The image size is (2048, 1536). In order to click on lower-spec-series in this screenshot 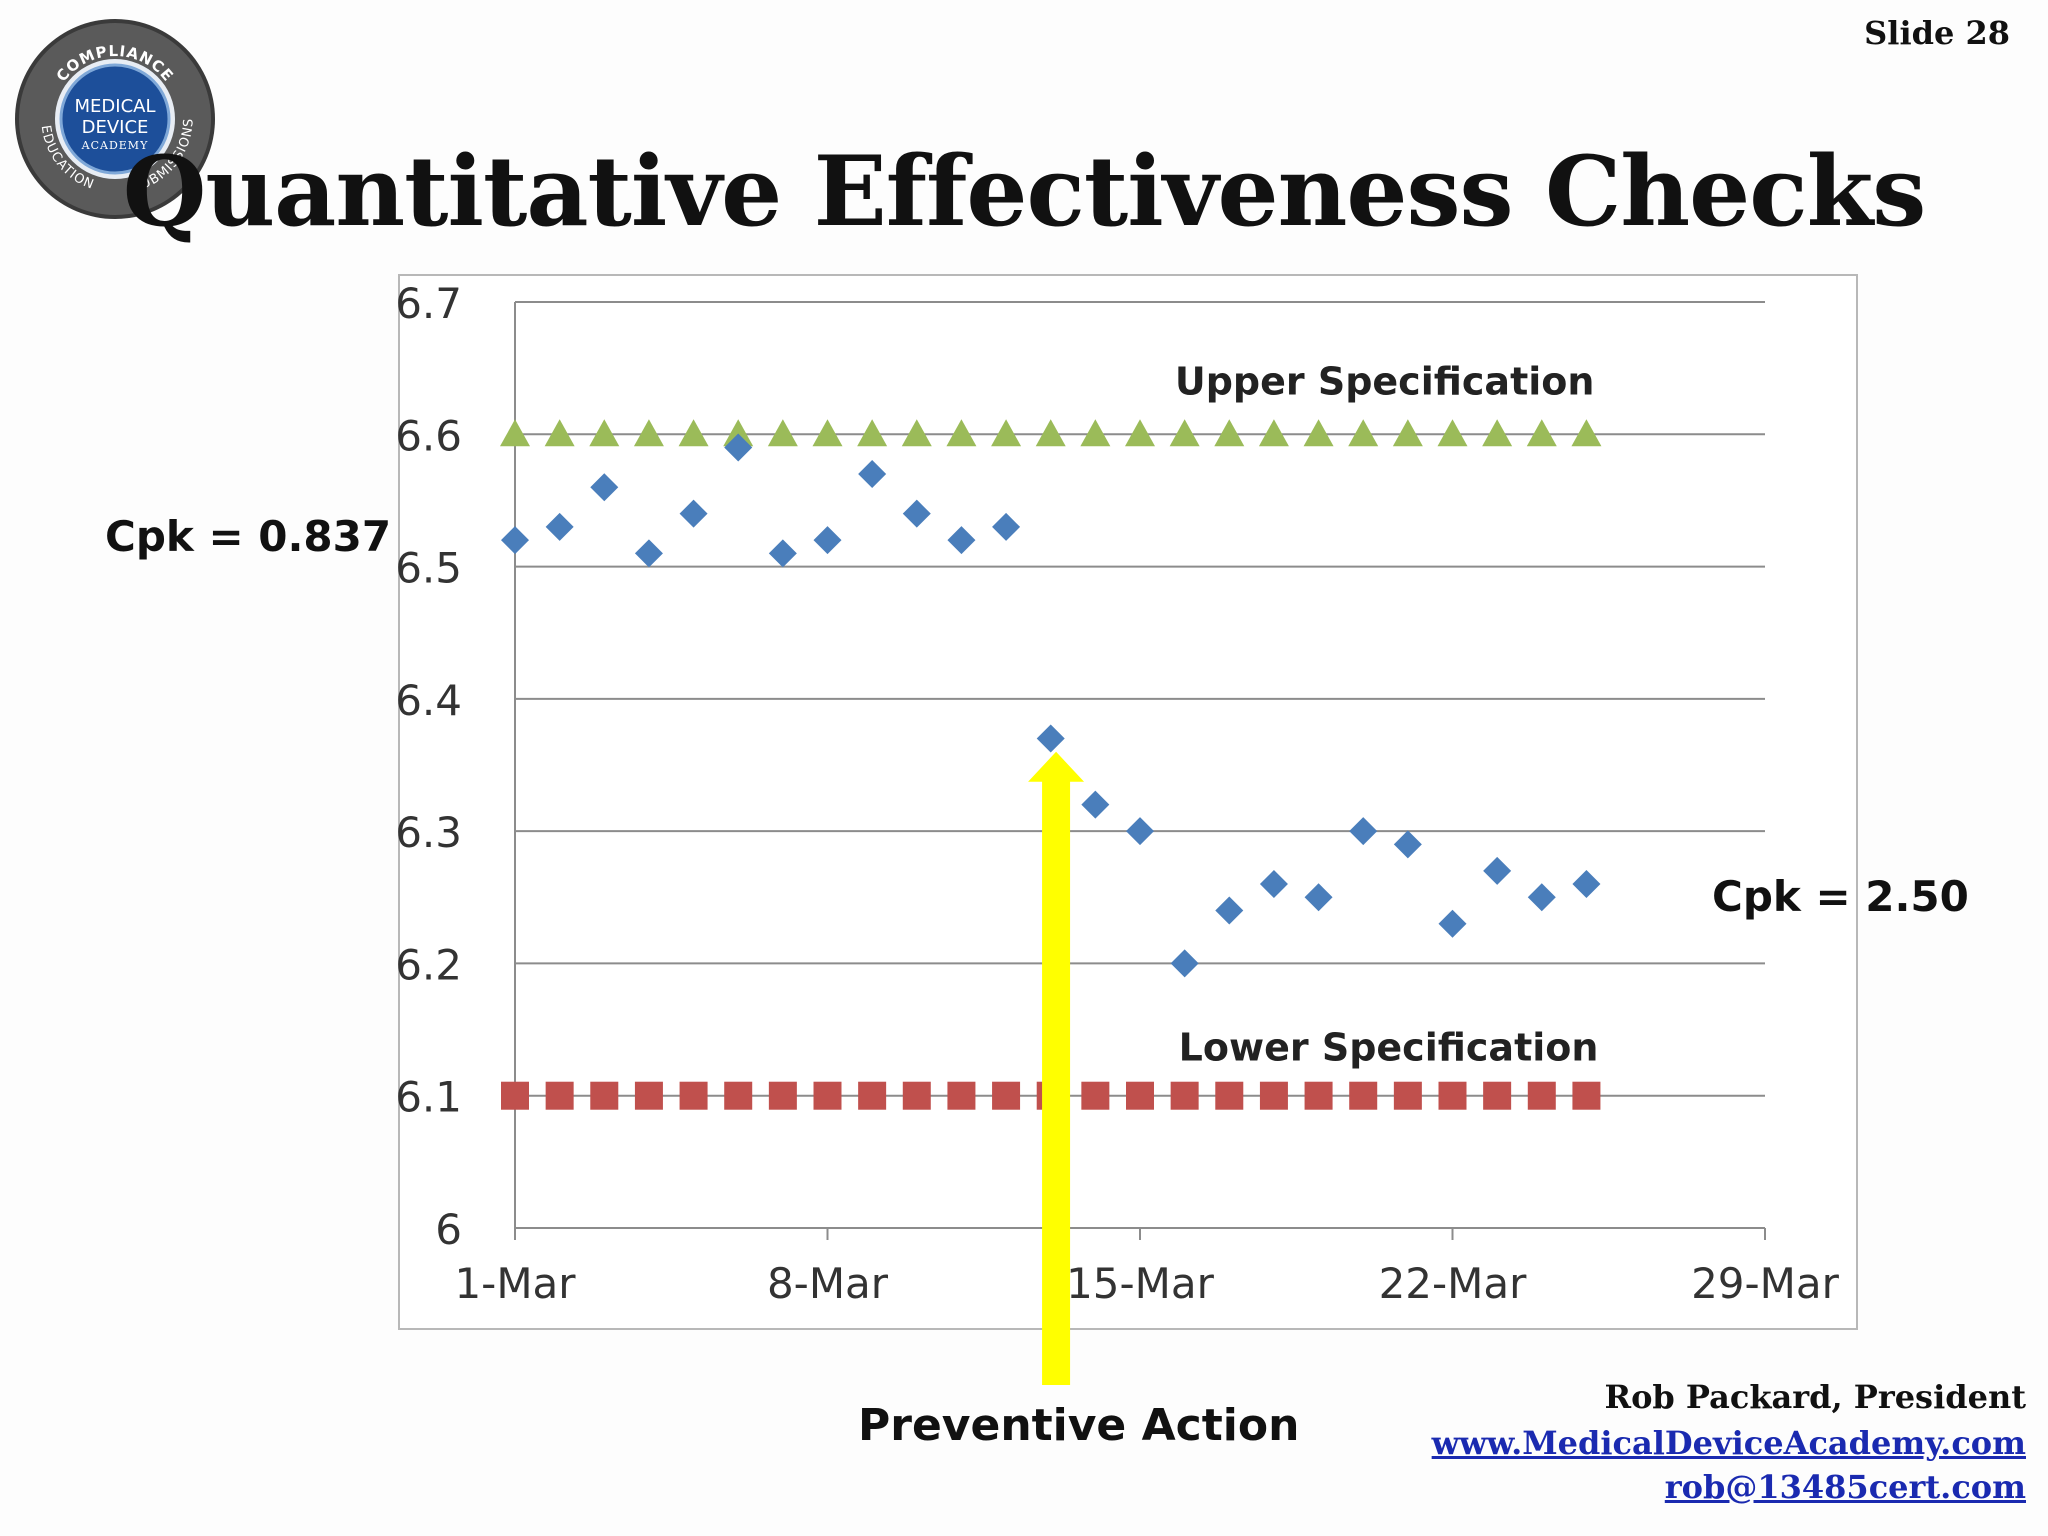, I will do `click(1051, 1095)`.